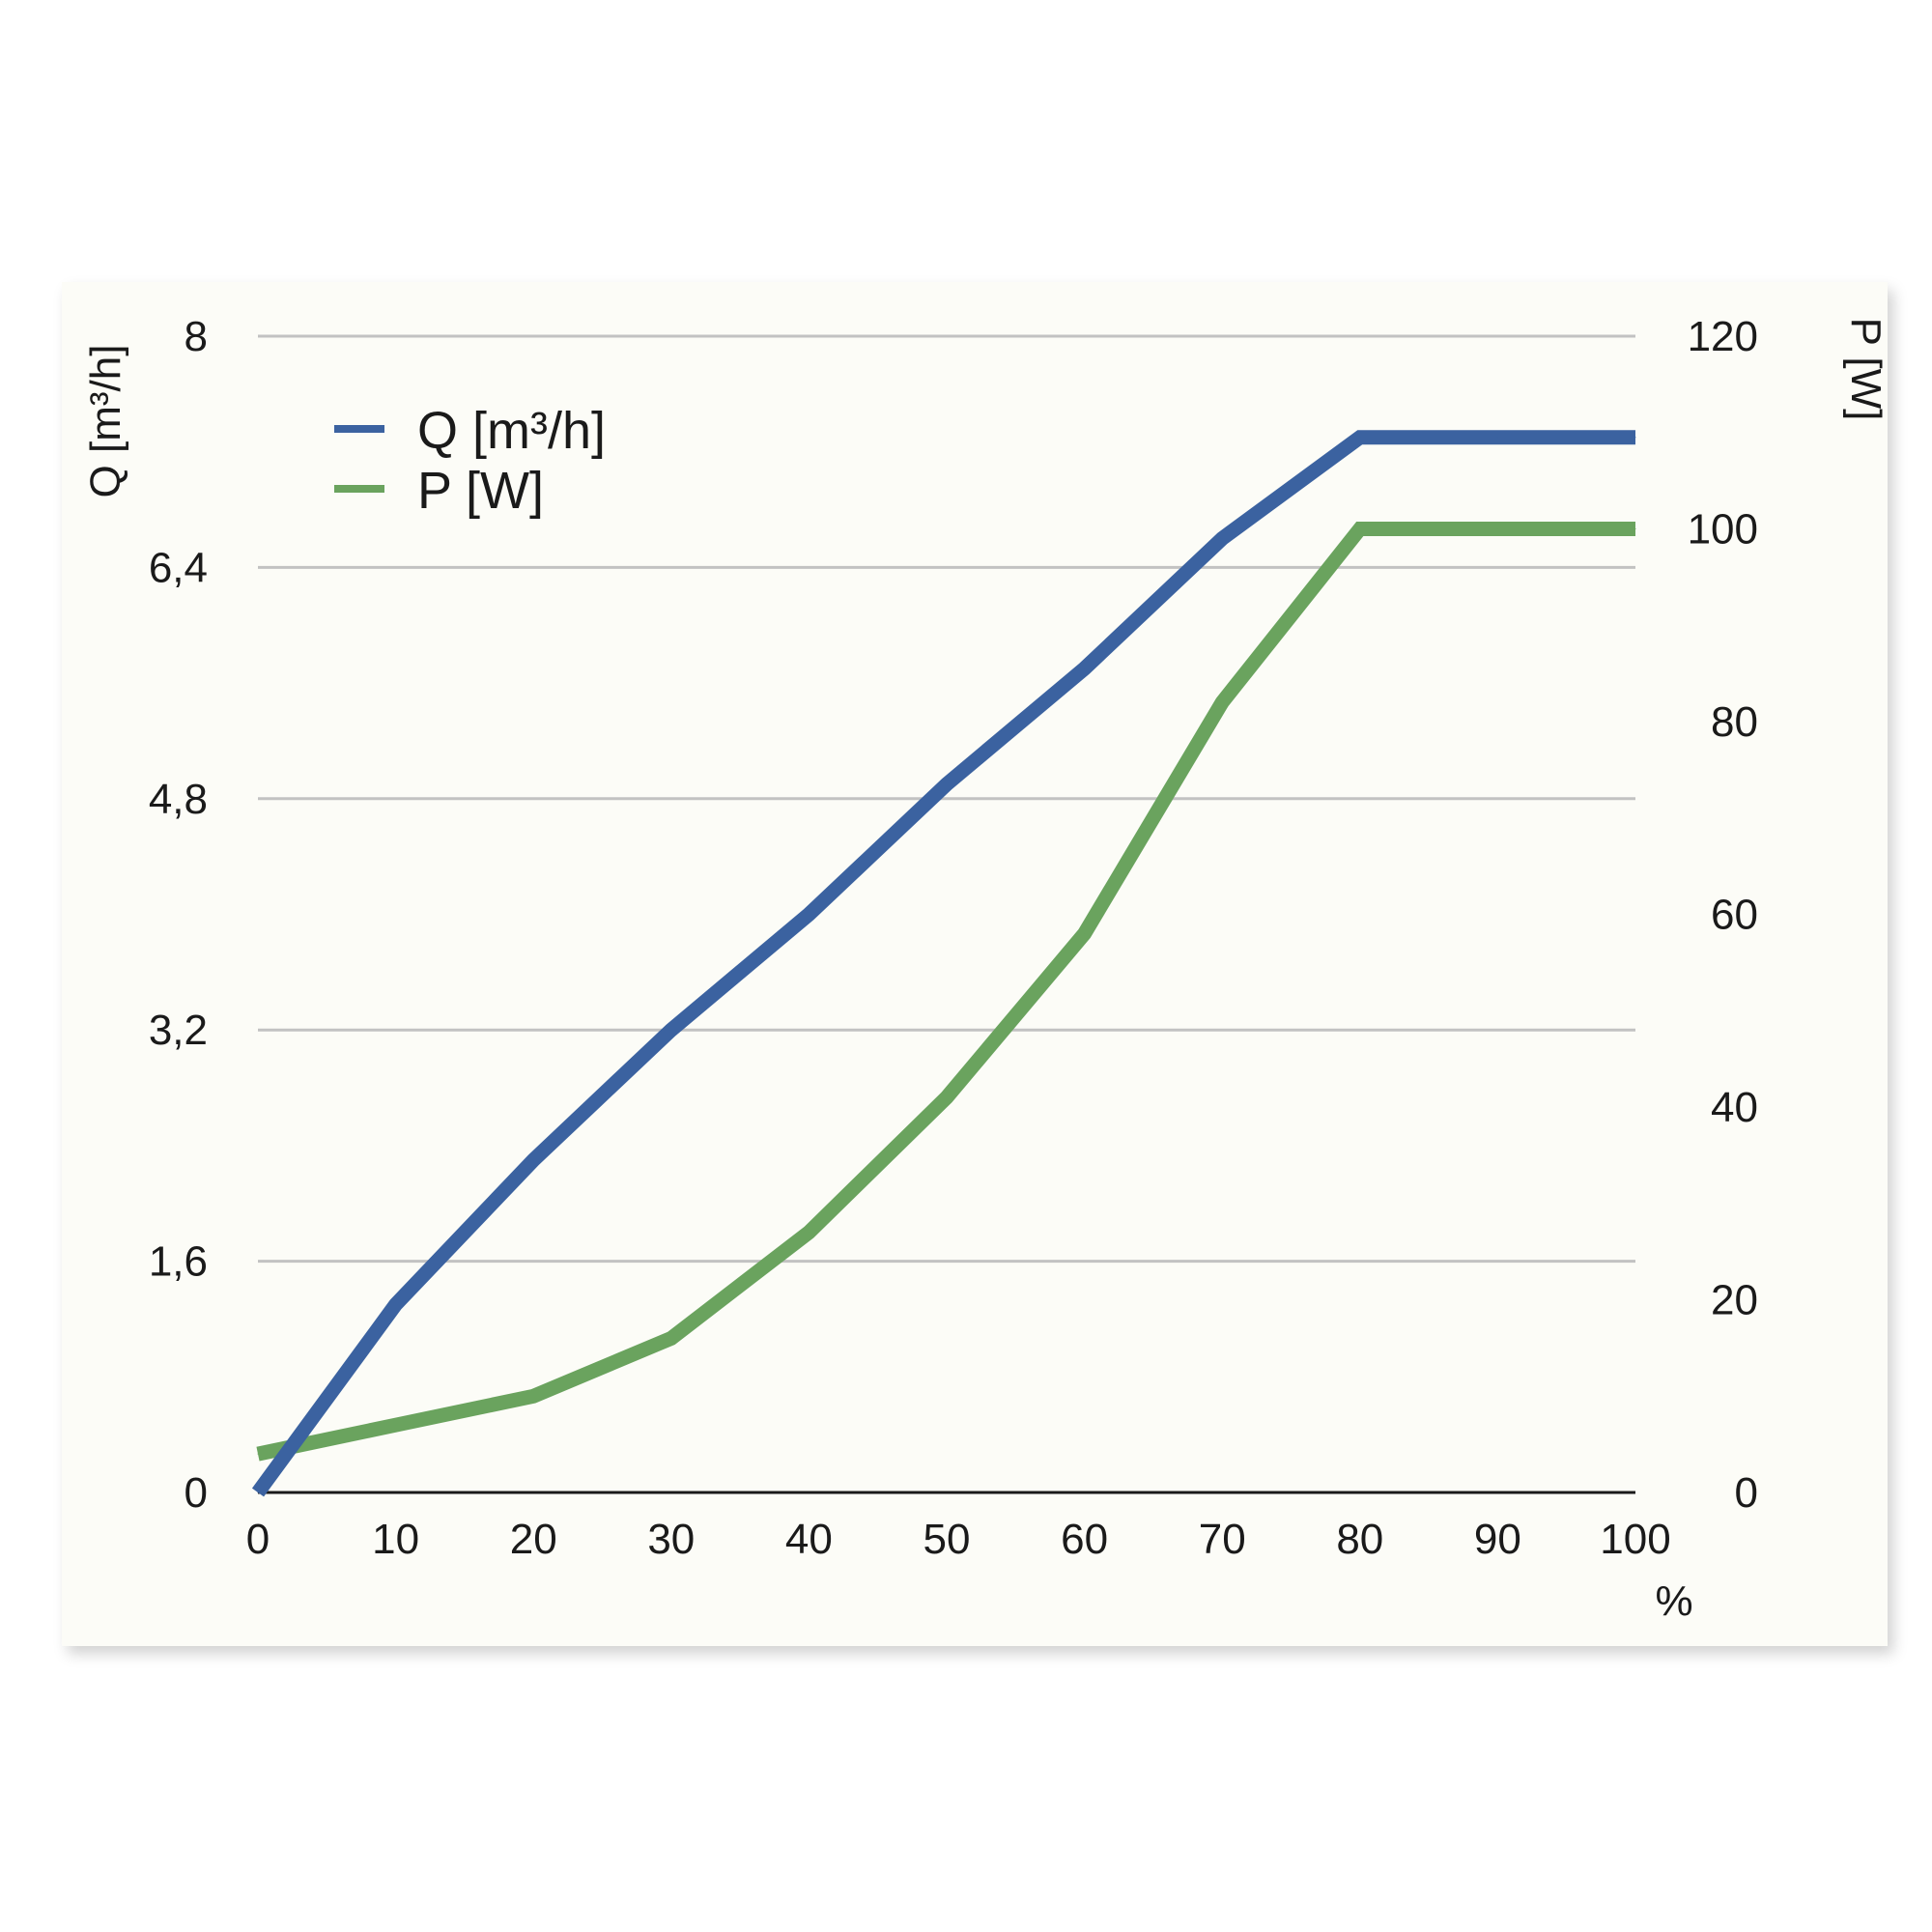 The image size is (1932, 1932). Describe the element at coordinates (1734, 722) in the screenshot. I see `y-tick-label-right: 80` at that location.